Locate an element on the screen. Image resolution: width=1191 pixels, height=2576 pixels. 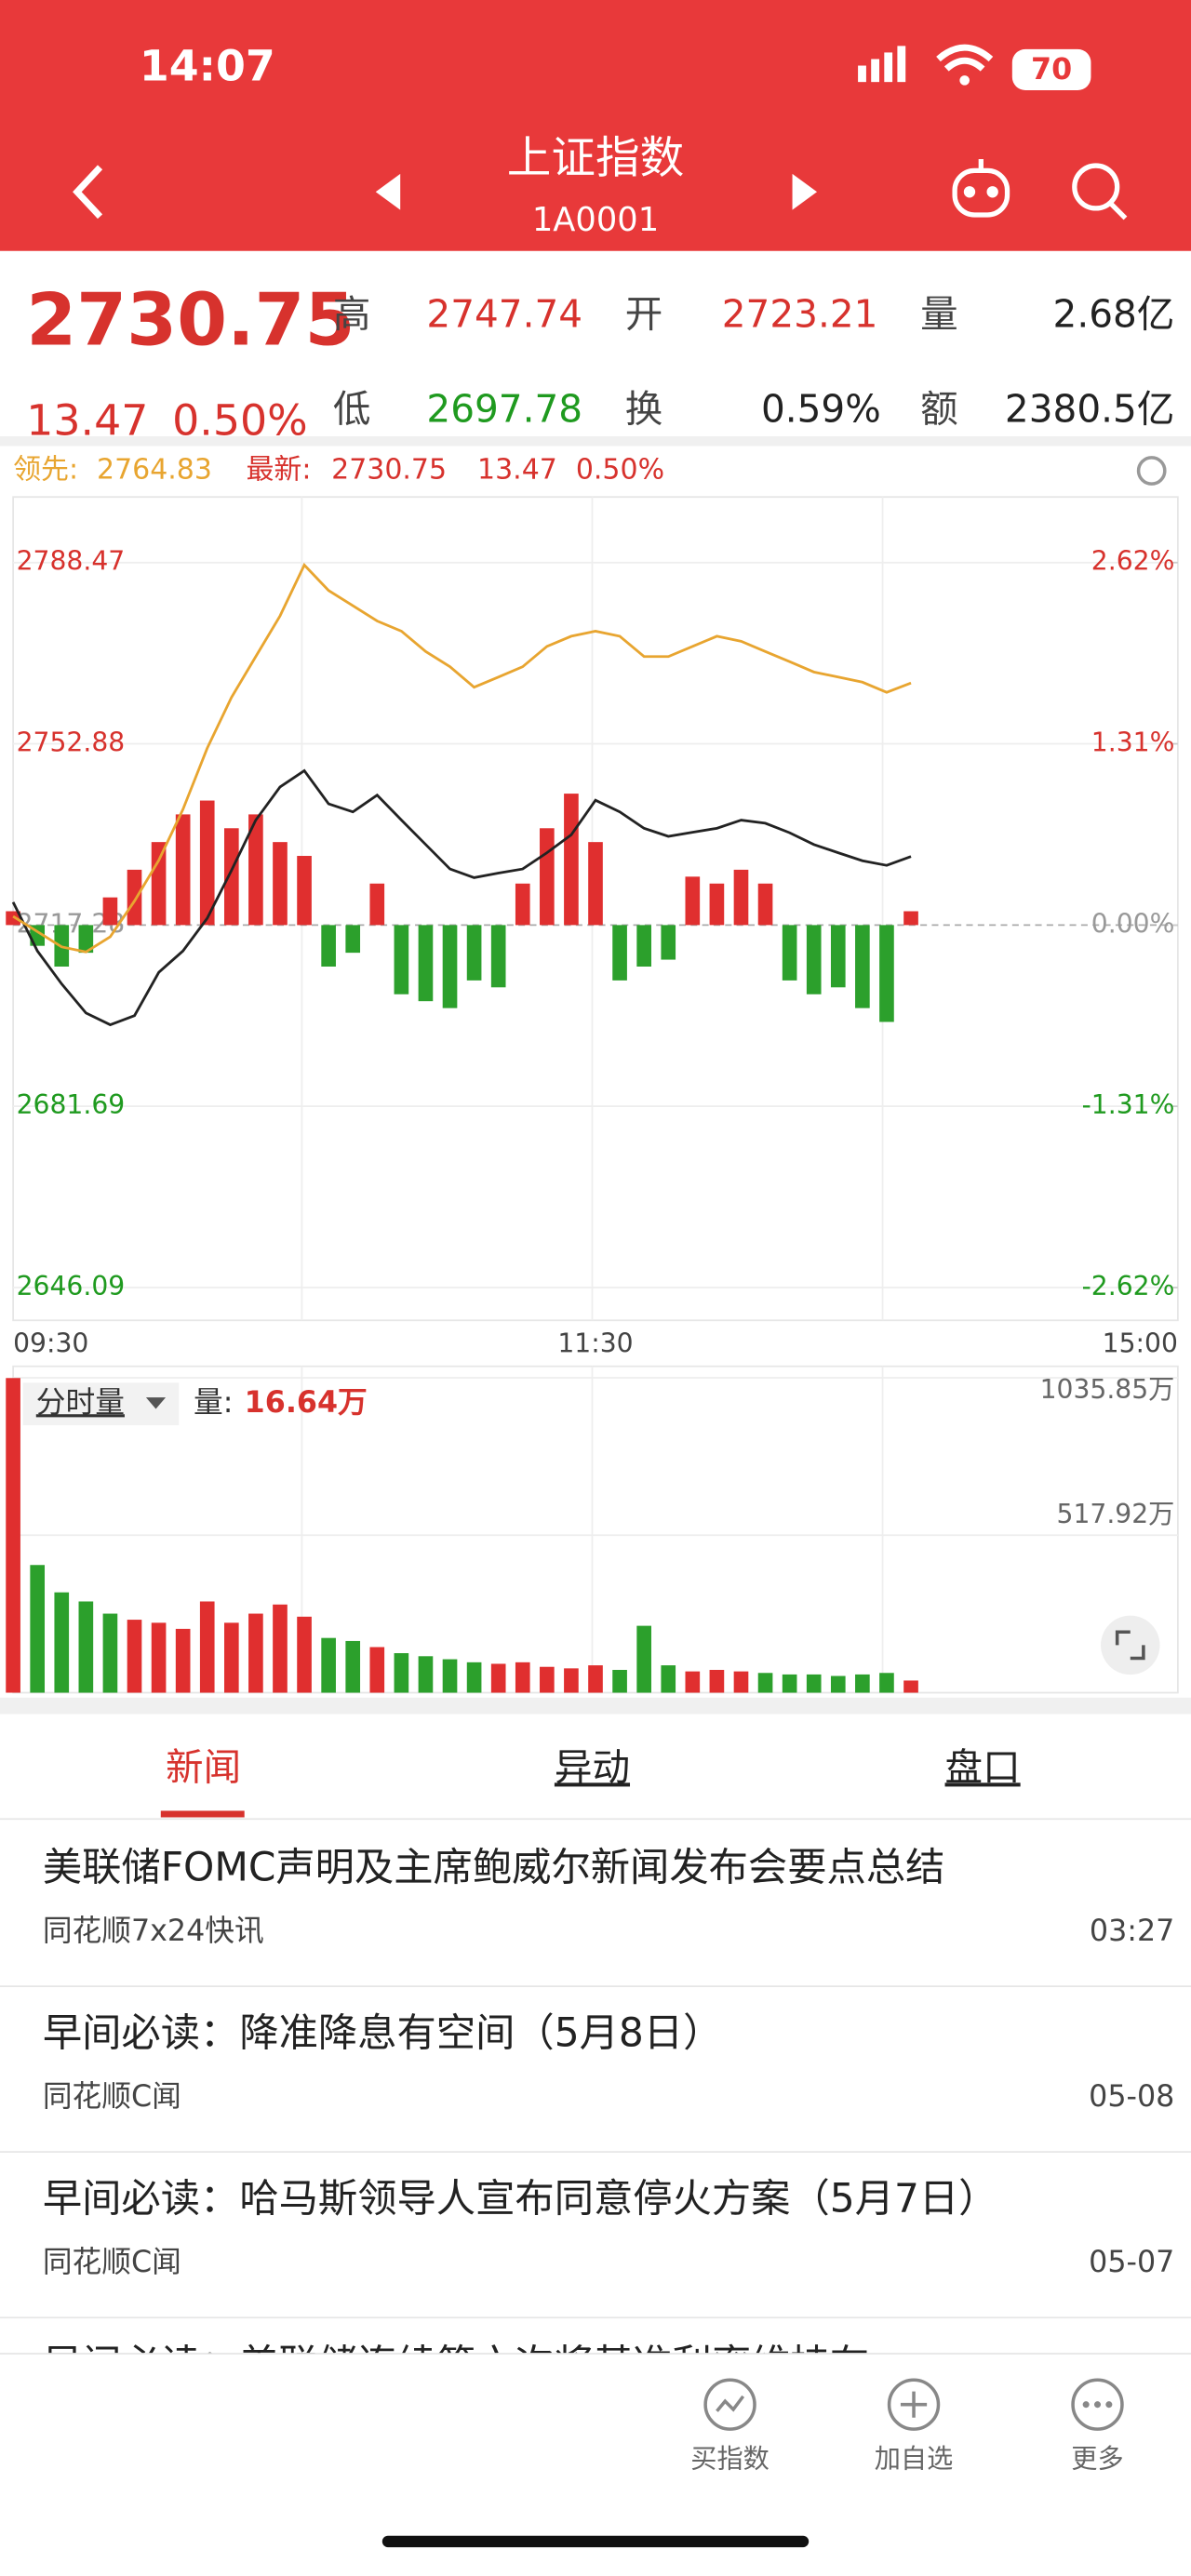
header-title: 上证指数 is located at coordinates (595, 158).